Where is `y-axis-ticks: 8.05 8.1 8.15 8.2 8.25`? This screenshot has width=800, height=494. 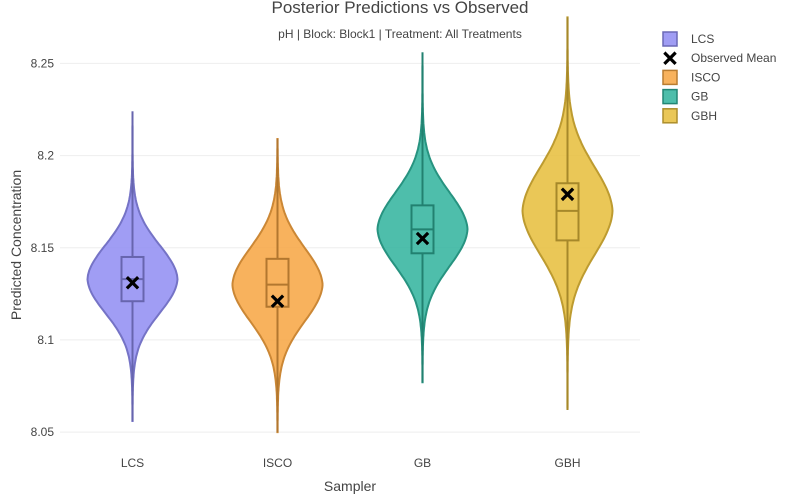 y-axis-ticks: 8.05 8.1 8.15 8.2 8.25 is located at coordinates (43, 247).